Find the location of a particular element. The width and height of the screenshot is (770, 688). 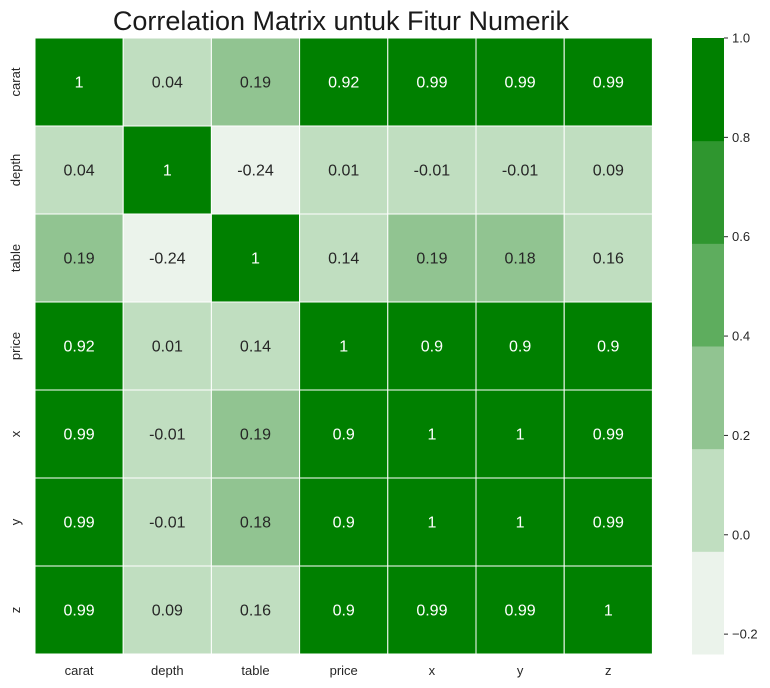

colorbar-tick-label: 0.6 is located at coordinates (741, 236).